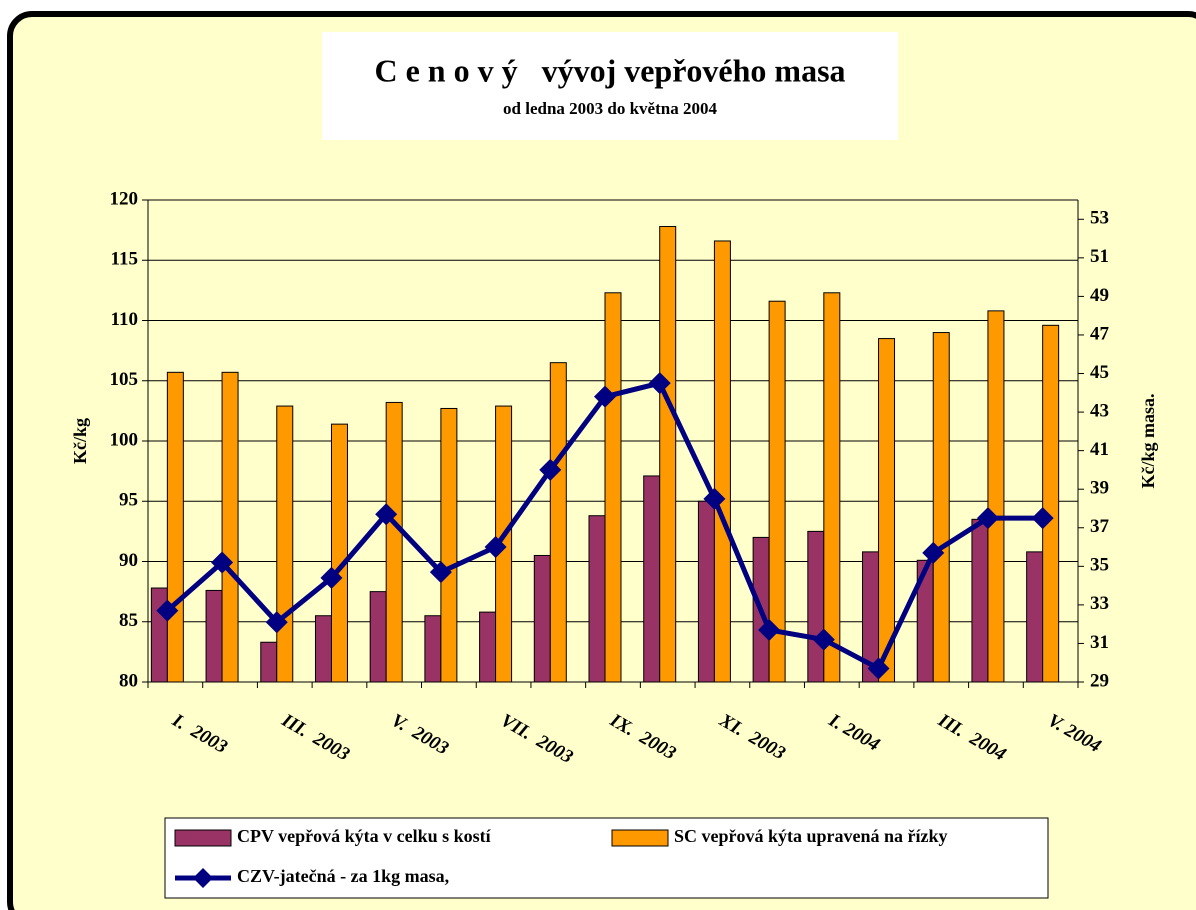  Describe the element at coordinates (1099, 372) in the screenshot. I see `y2-tick-label: 45` at that location.